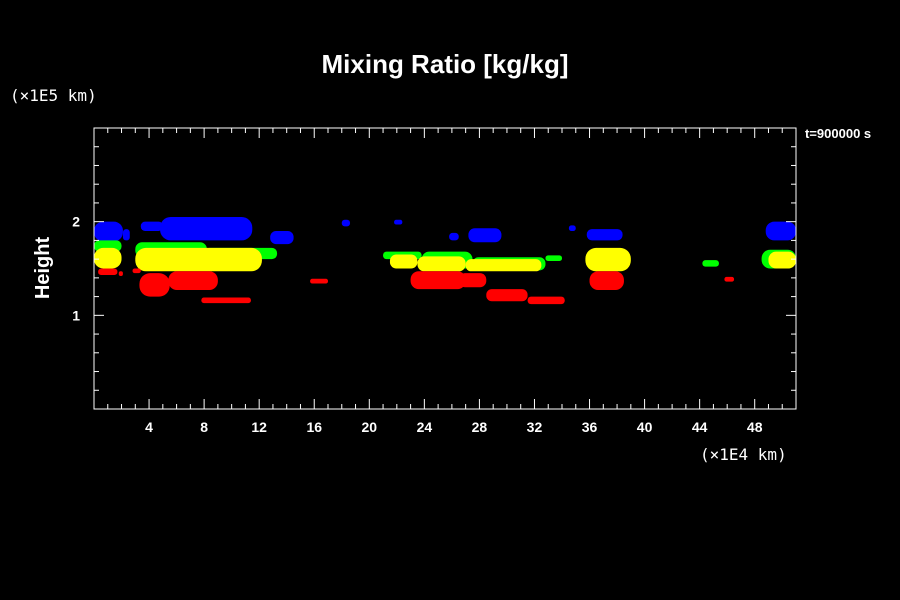  Describe the element at coordinates (204, 427) in the screenshot. I see `x-tick-label-8: 8` at that location.